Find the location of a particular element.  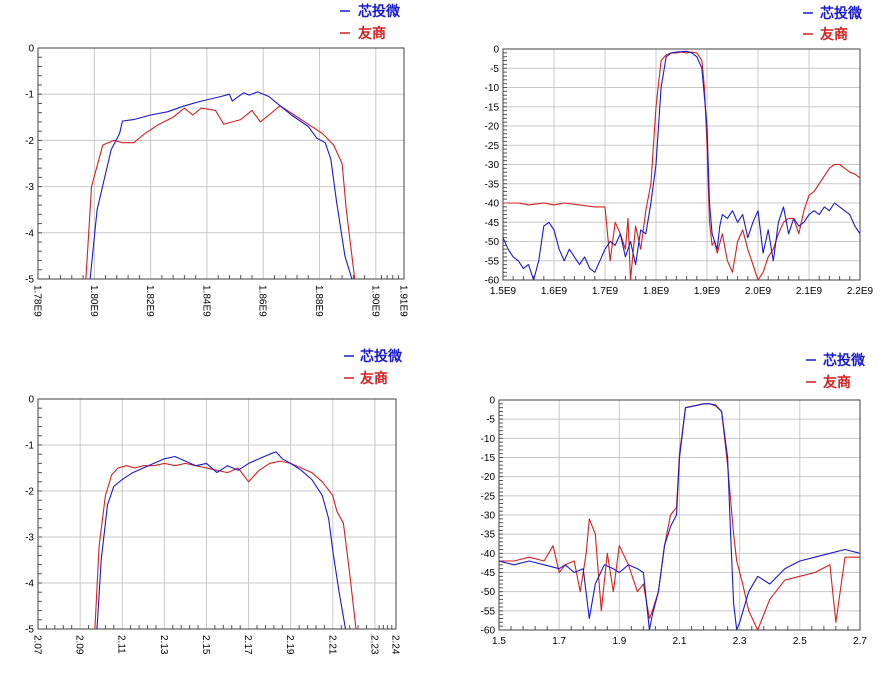

x-tick-label: 1.86E9 is located at coordinates (262, 301).